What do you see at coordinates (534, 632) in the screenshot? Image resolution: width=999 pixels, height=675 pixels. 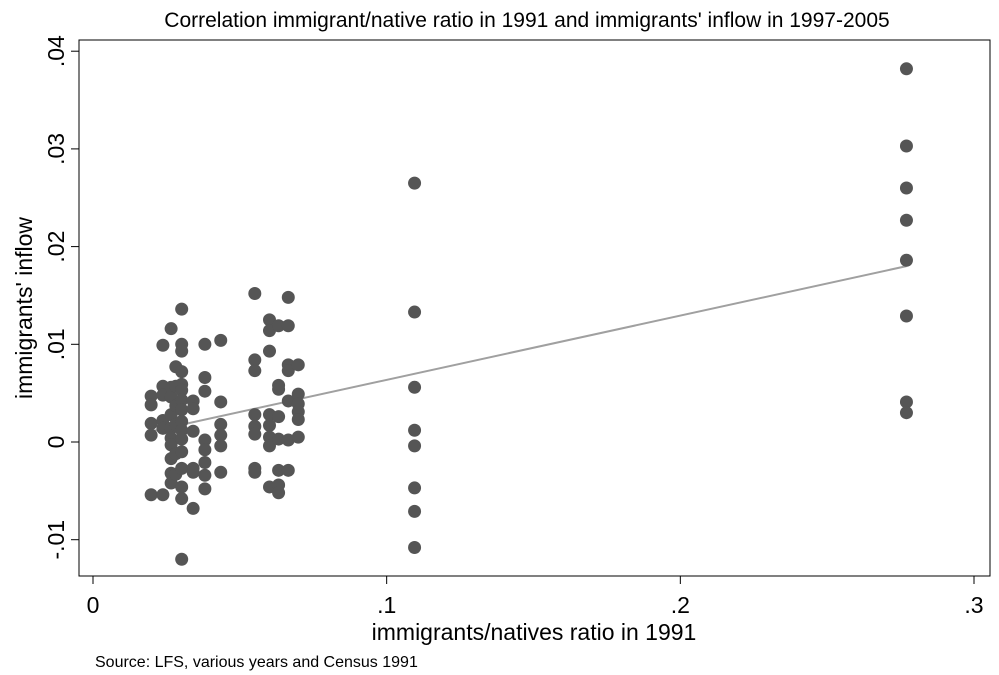 I see `x-axis-label: immigrants/natives ratio in 1991` at bounding box center [534, 632].